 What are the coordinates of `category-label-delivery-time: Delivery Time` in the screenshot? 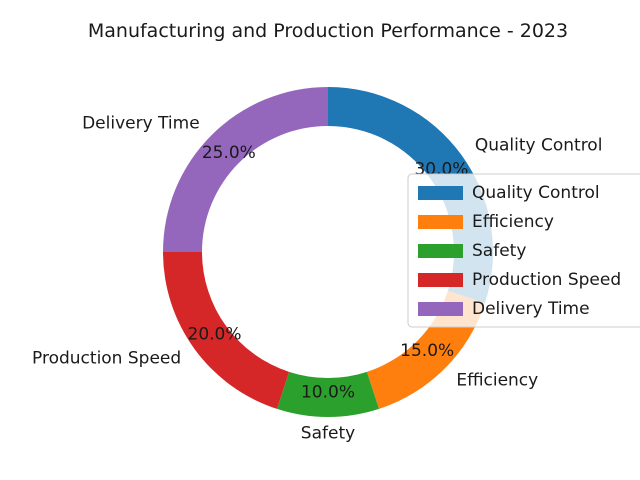 It's located at (141, 124).